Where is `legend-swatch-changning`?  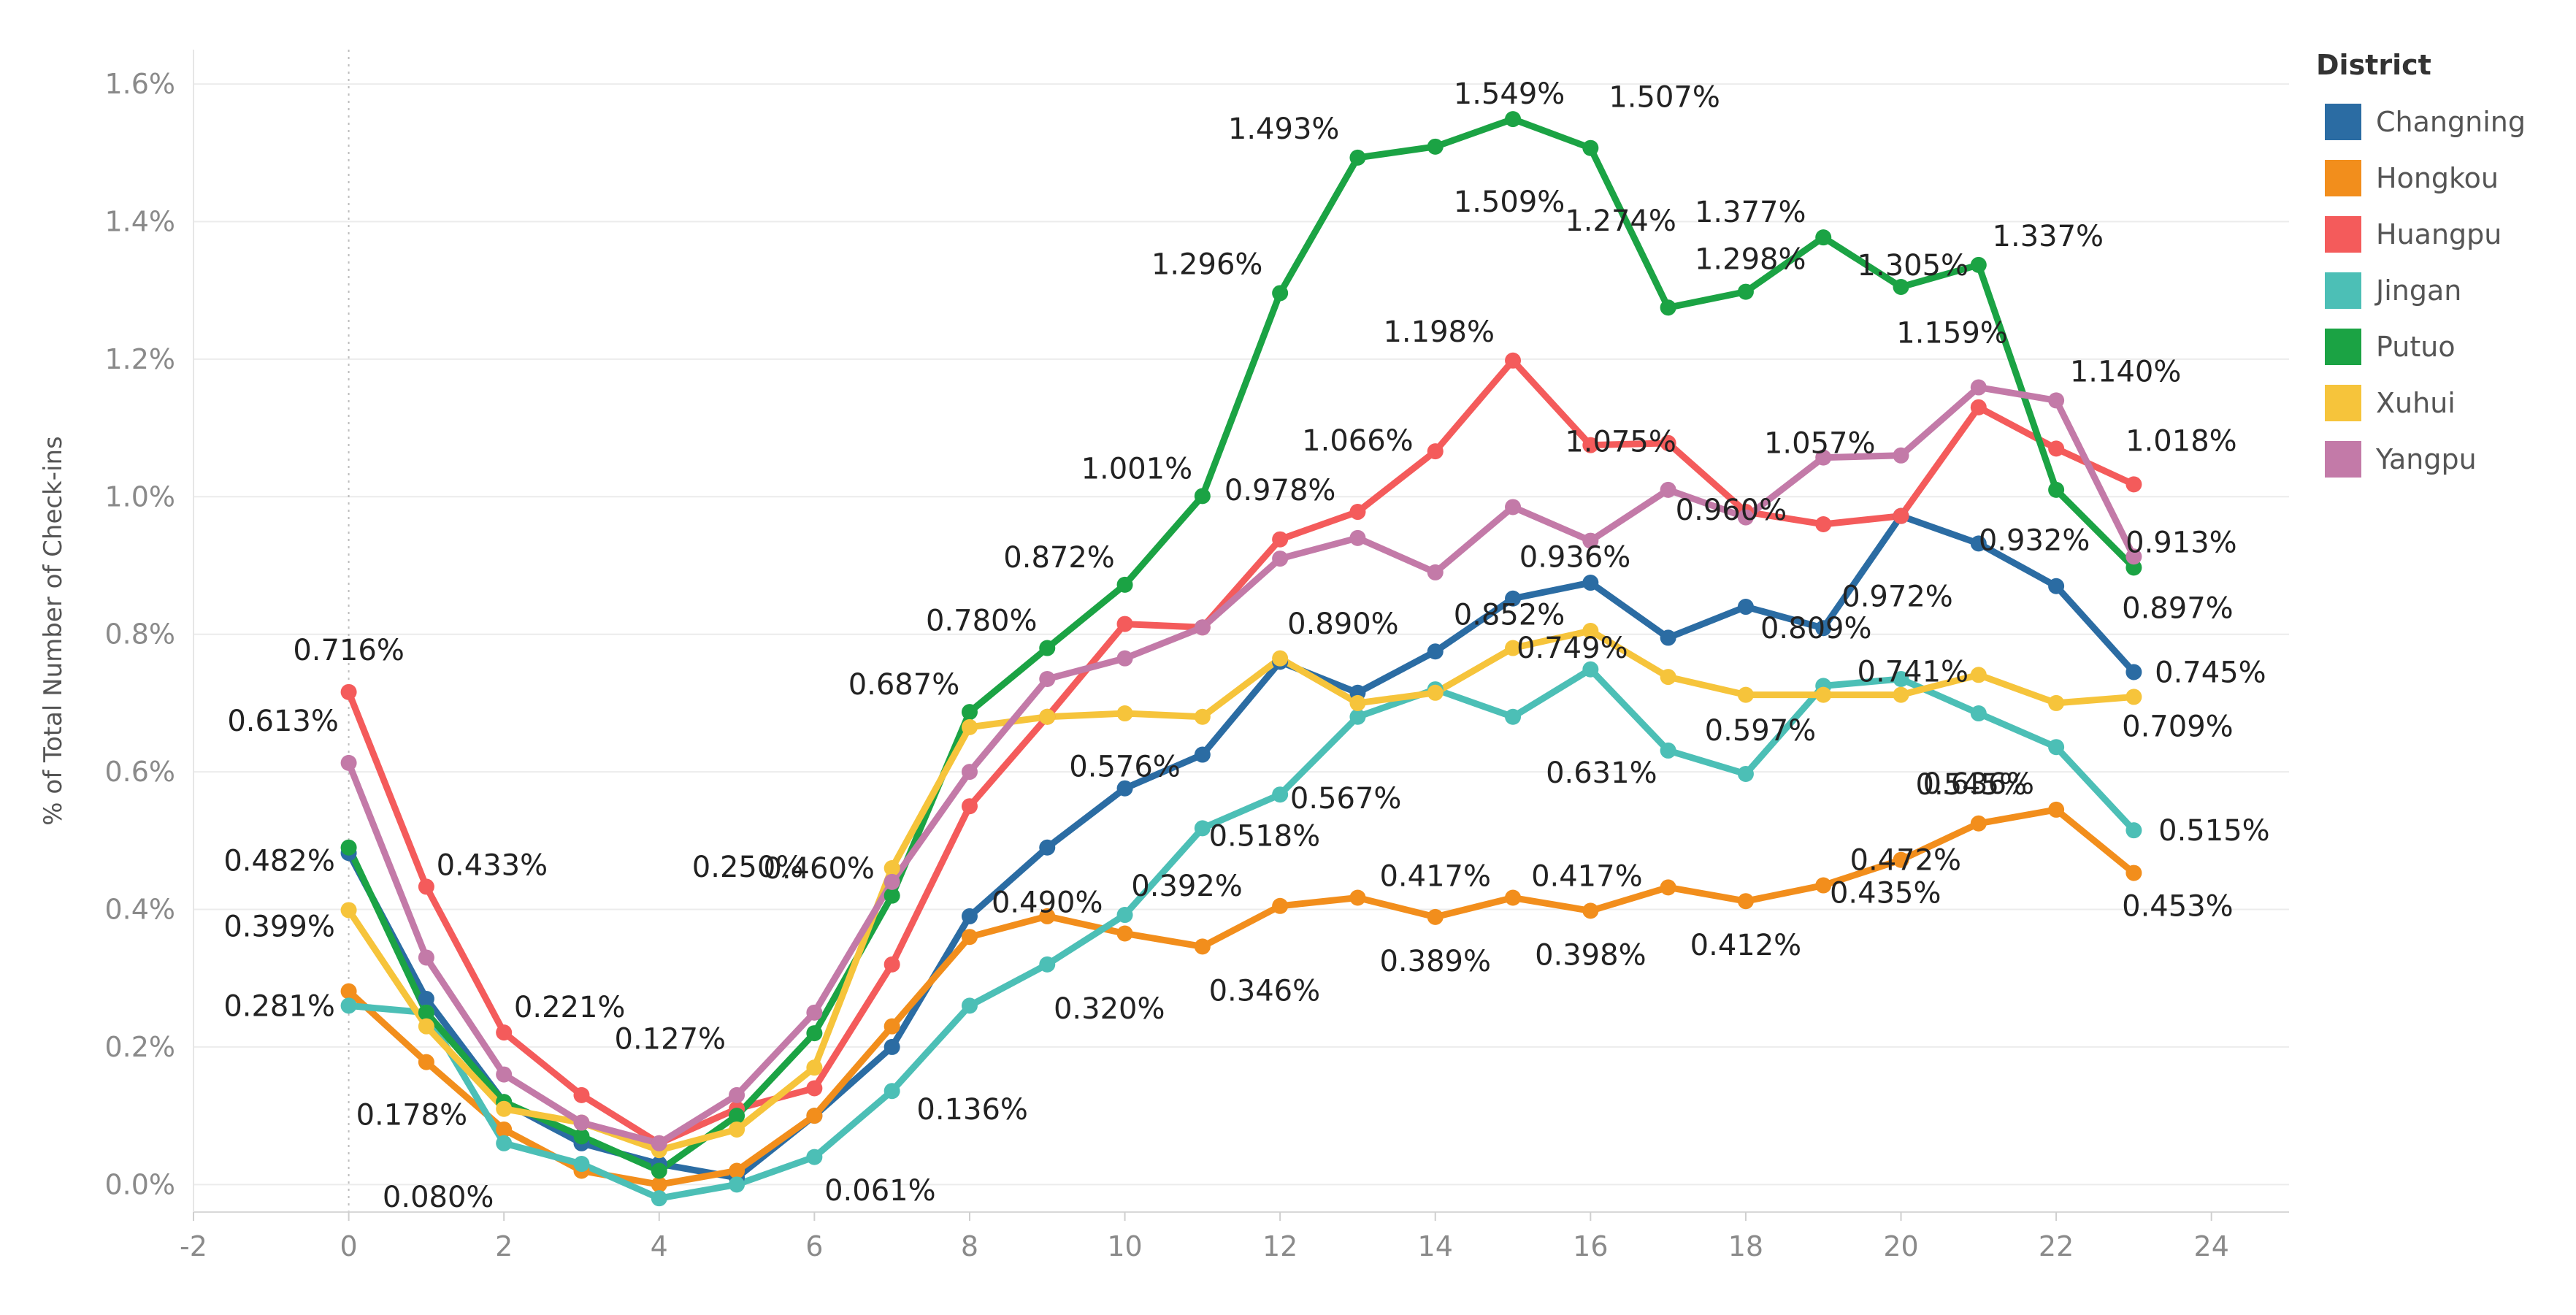
legend-swatch-changning is located at coordinates (2343, 122).